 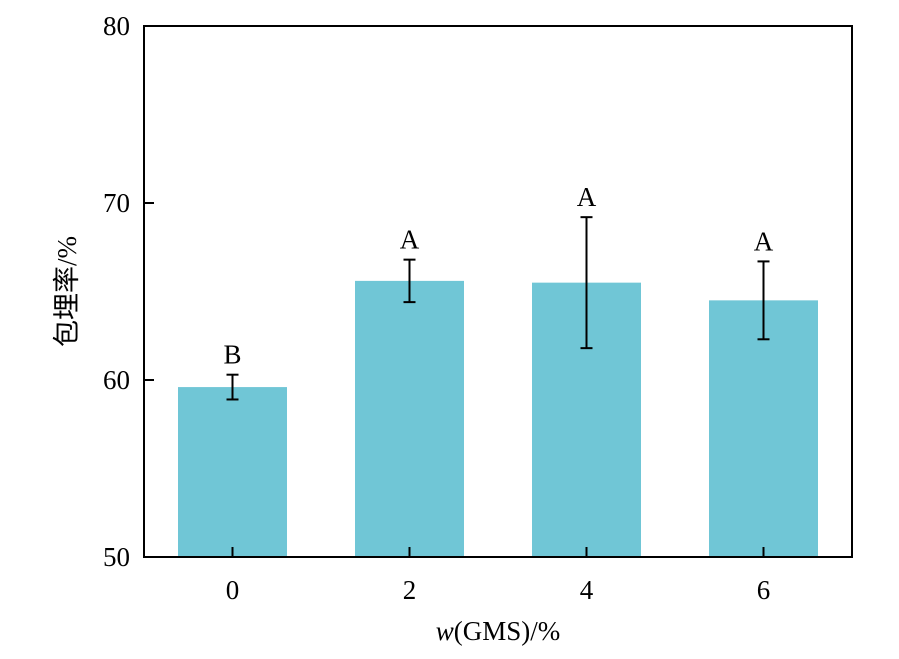 What do you see at coordinates (116, 557) in the screenshot?
I see `y-tick-label-50: 50` at bounding box center [116, 557].